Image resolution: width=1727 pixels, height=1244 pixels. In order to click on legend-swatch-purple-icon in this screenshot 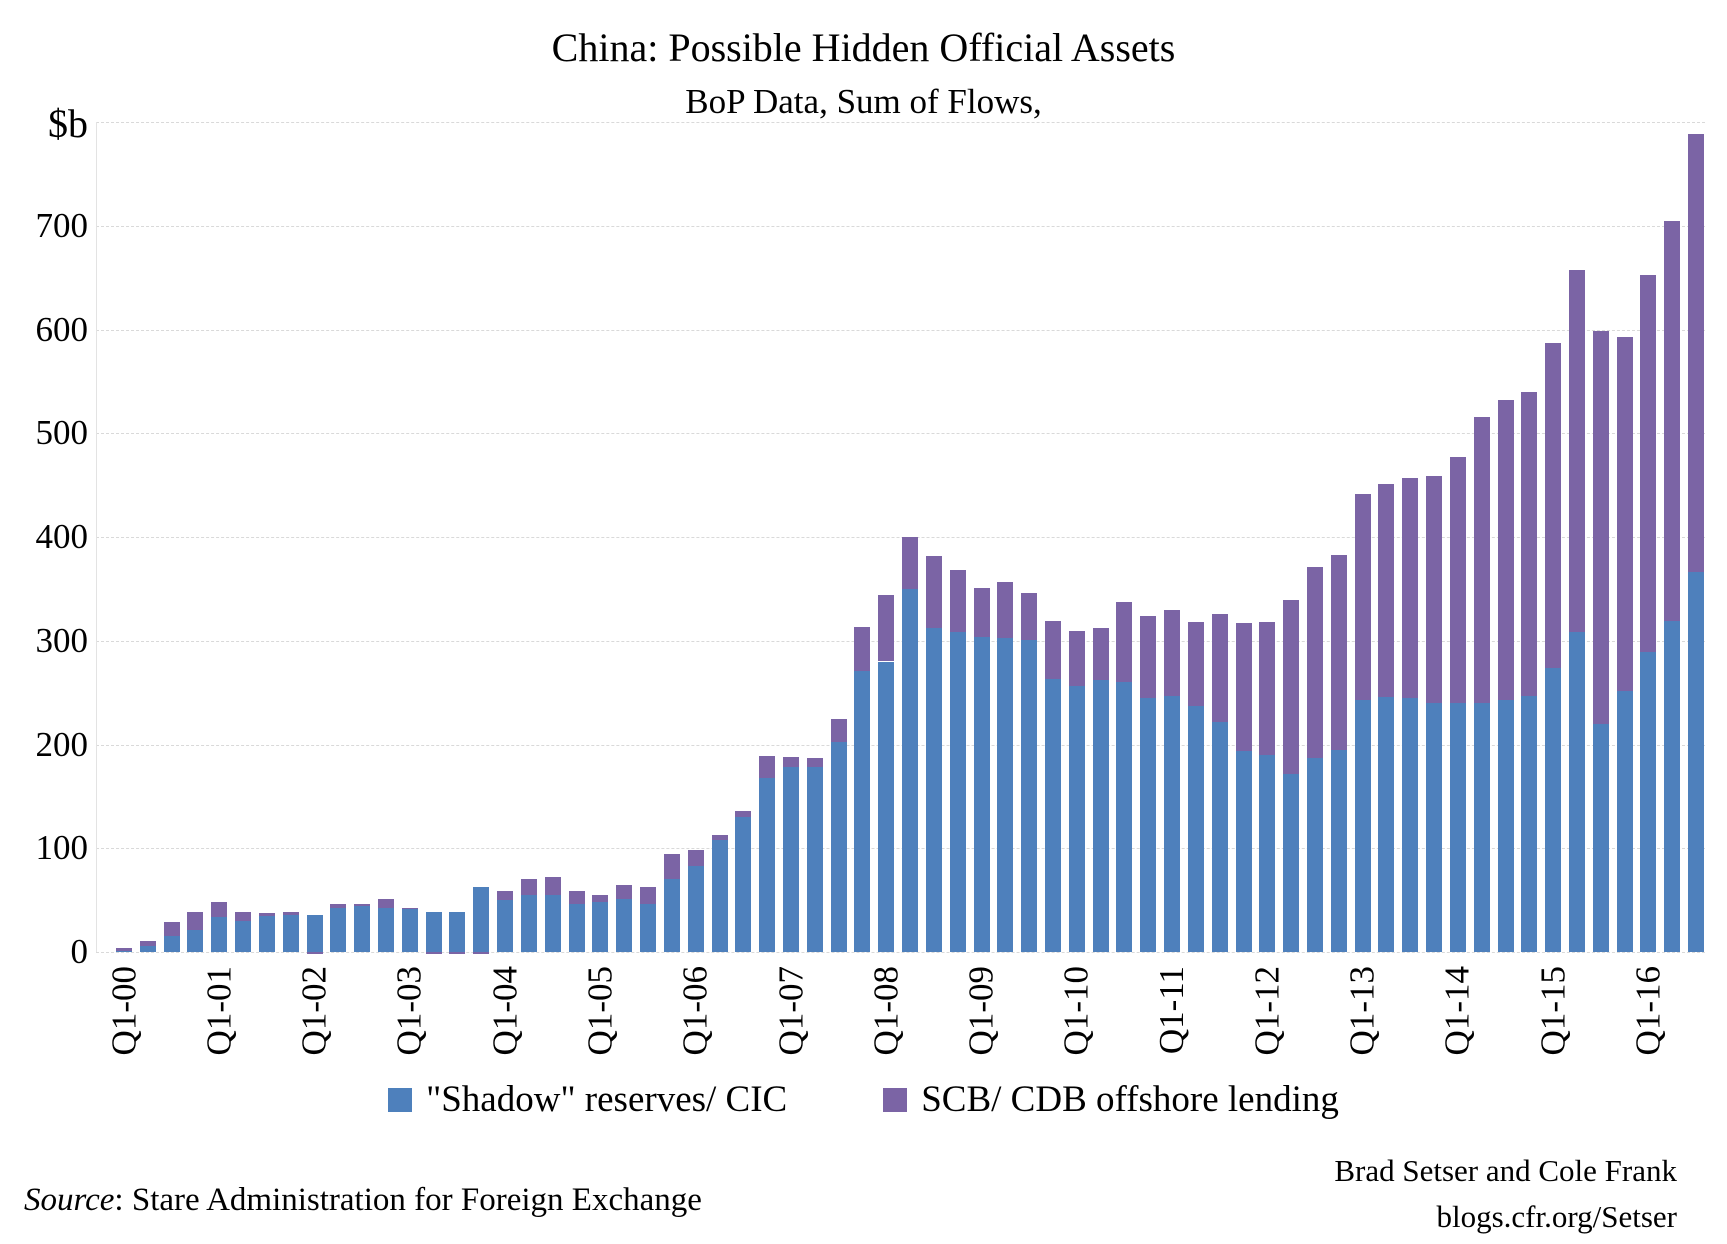, I will do `click(895, 1099)`.